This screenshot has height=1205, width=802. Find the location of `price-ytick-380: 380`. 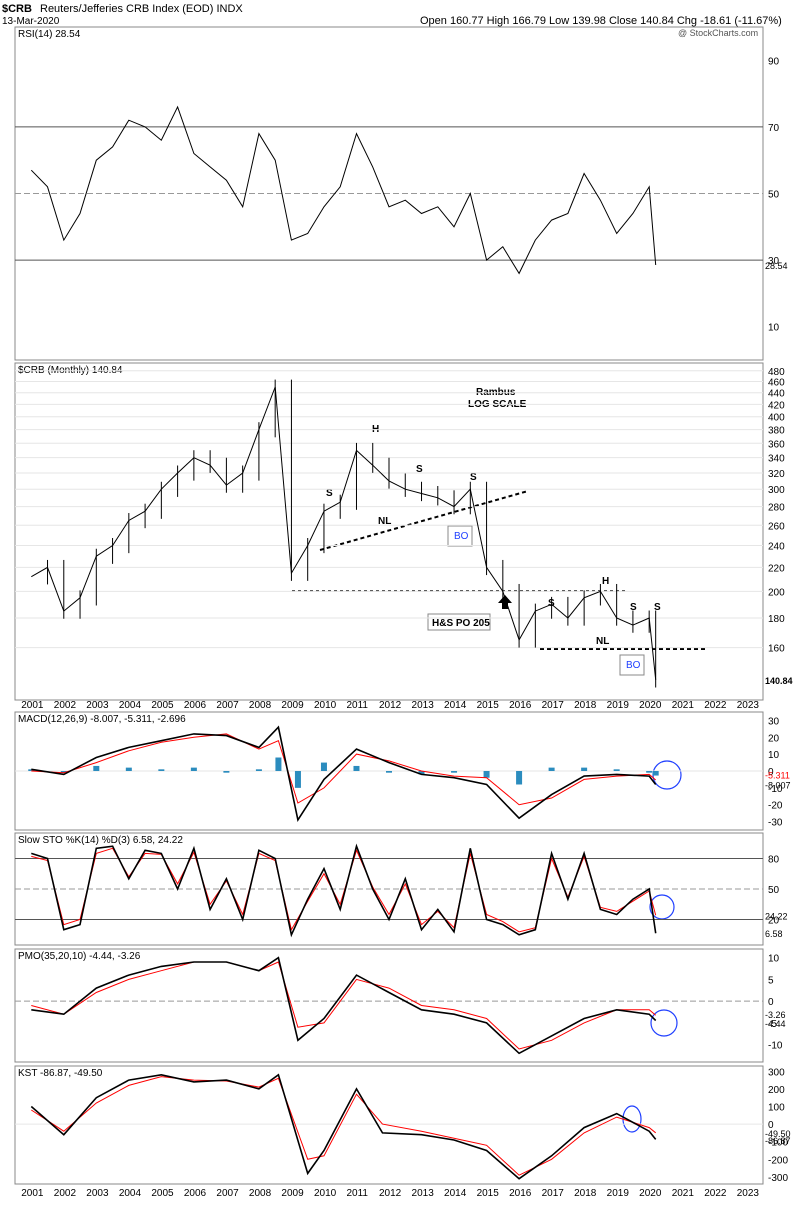

price-ytick-380: 380 is located at coordinates (776, 431).